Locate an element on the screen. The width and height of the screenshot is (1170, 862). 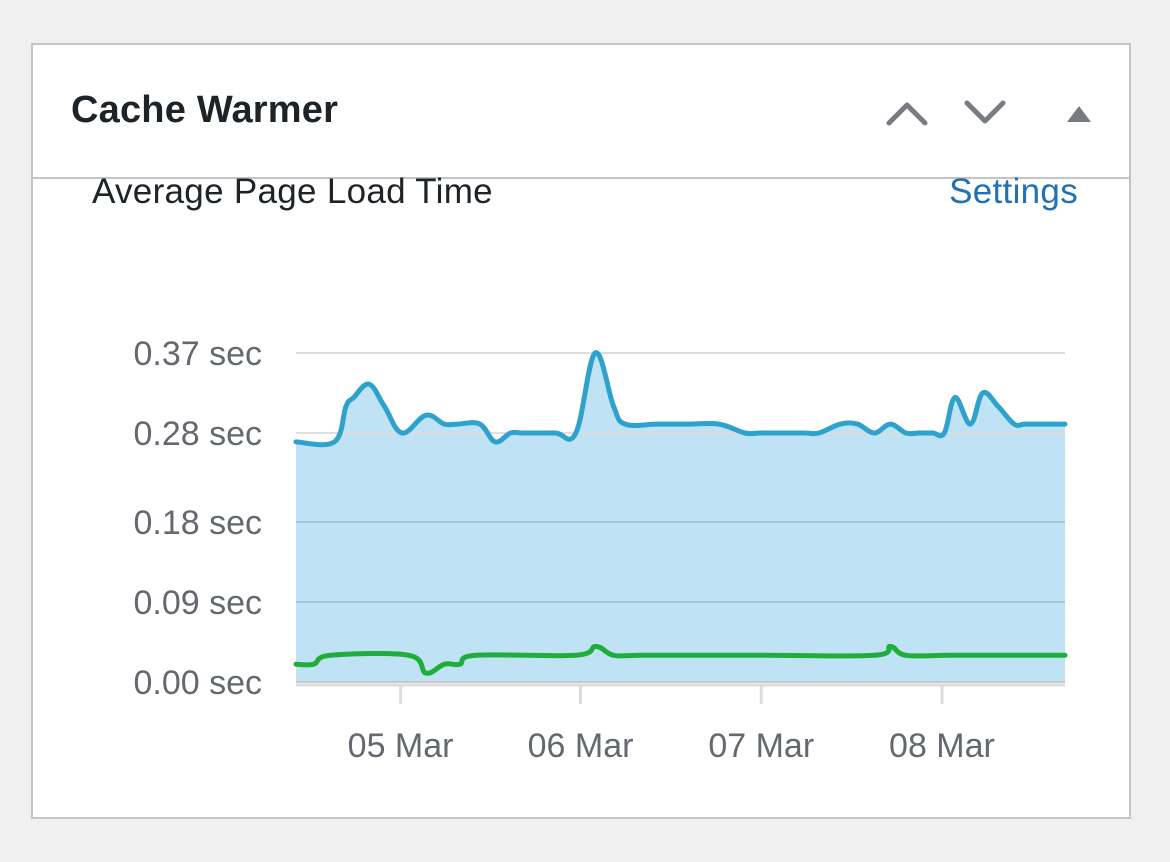
y-tick-label: 0.09 sec is located at coordinates (197, 603).